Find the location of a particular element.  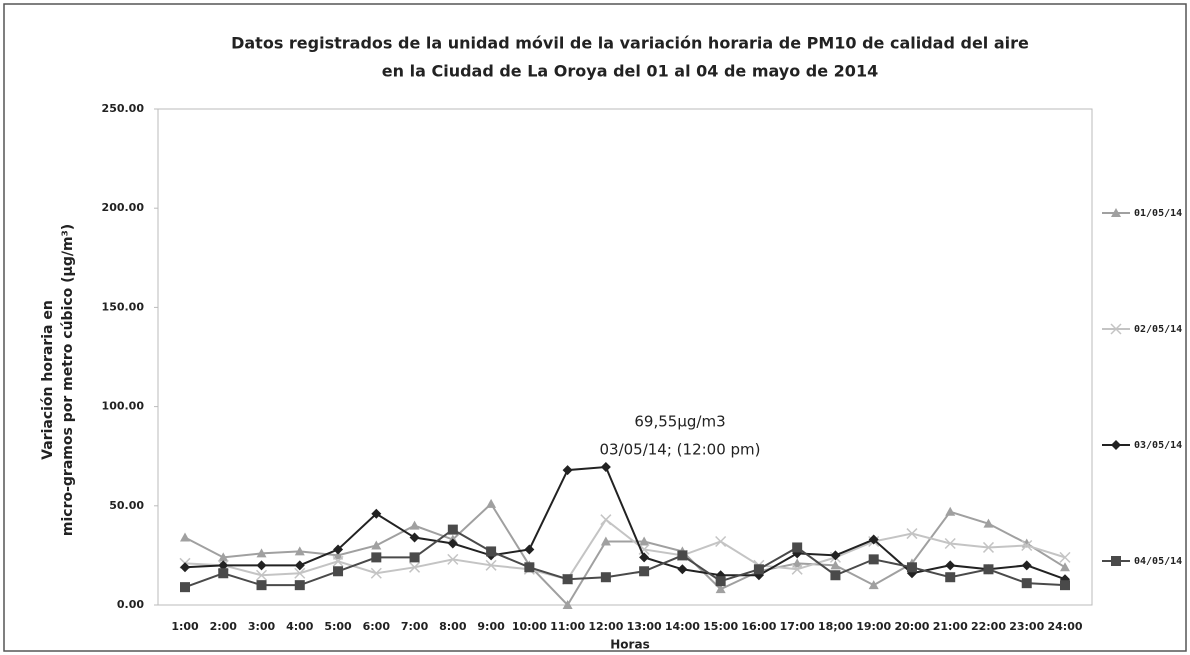

x-tick-label: 12:00 is located at coordinates (605, 626).